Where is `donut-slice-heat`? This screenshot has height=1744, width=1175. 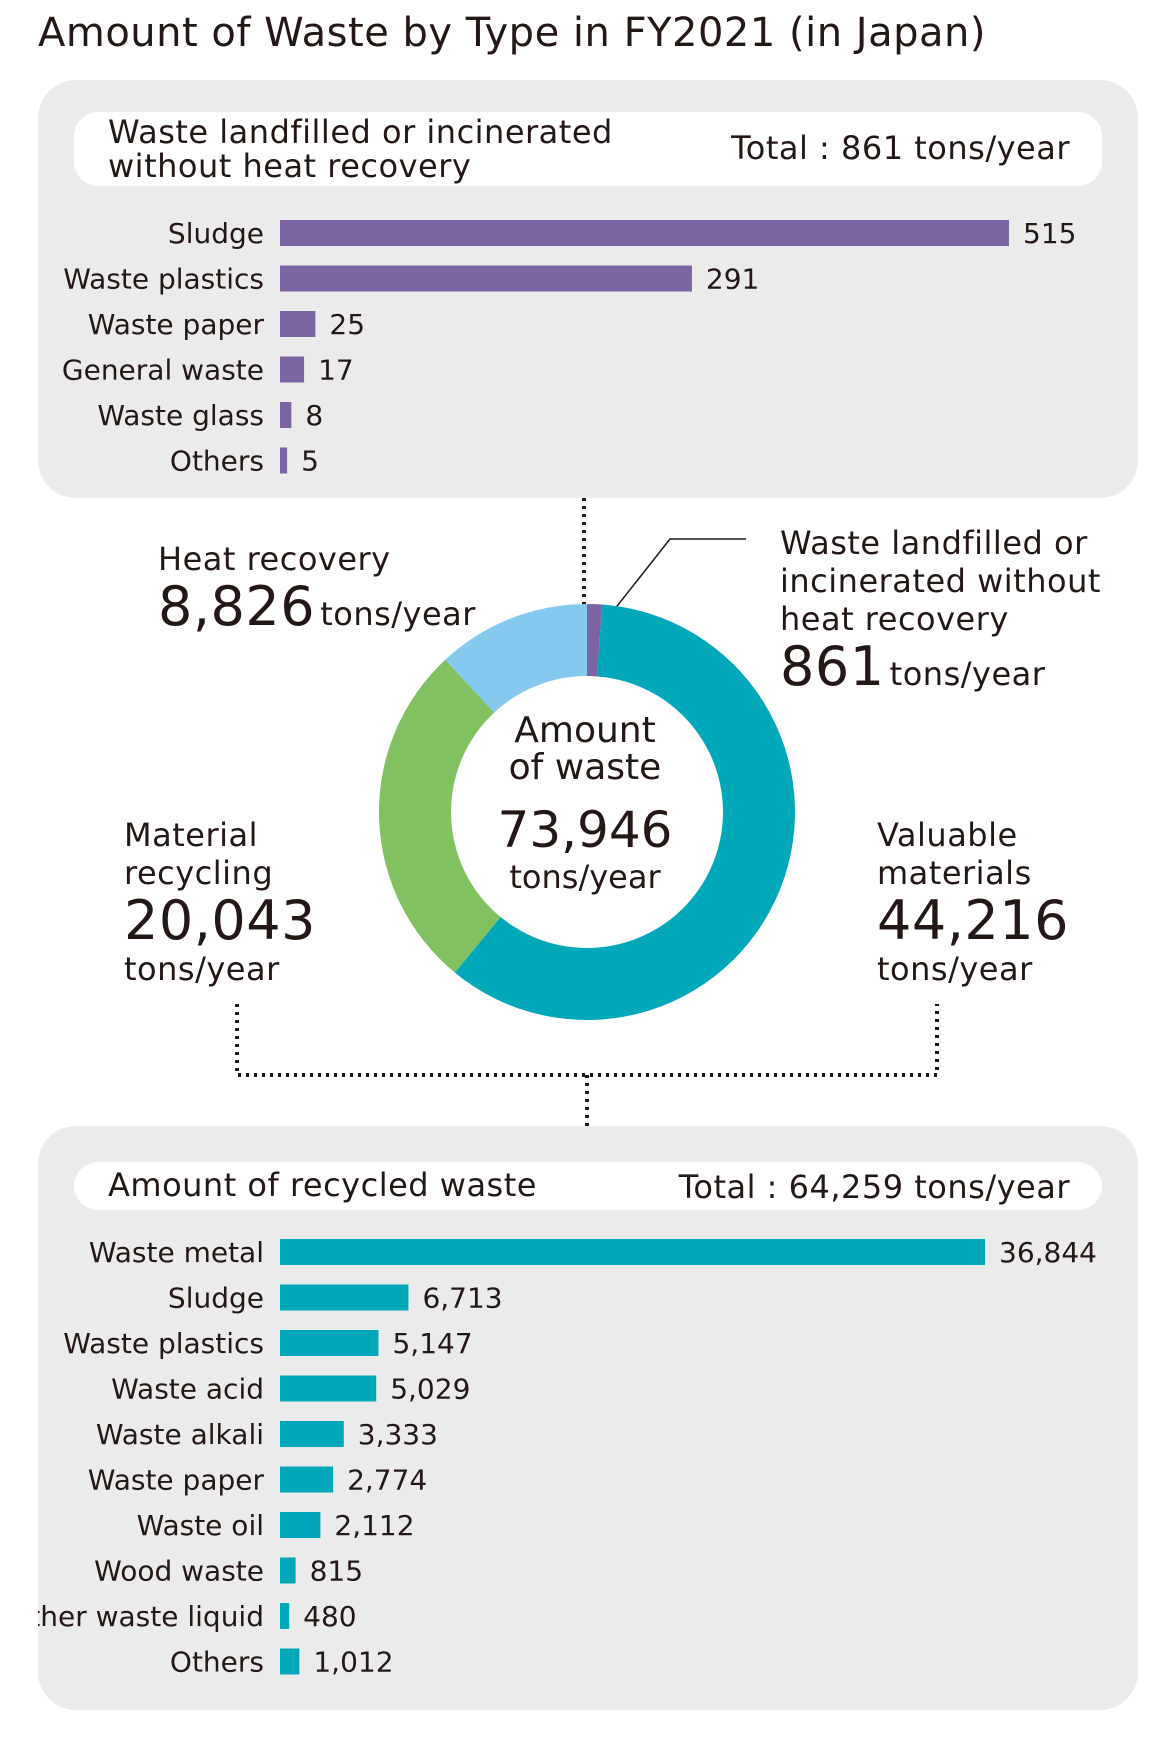 donut-slice-heat is located at coordinates (516, 658).